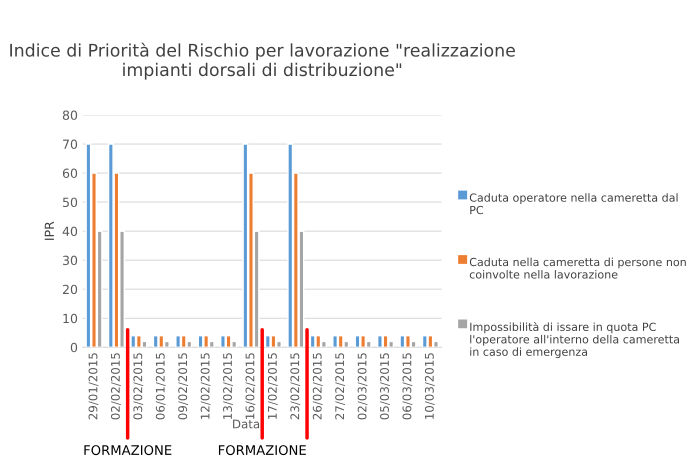 This screenshot has height=460, width=690. What do you see at coordinates (70, 115) in the screenshot?
I see `y-tick-label: 80` at bounding box center [70, 115].